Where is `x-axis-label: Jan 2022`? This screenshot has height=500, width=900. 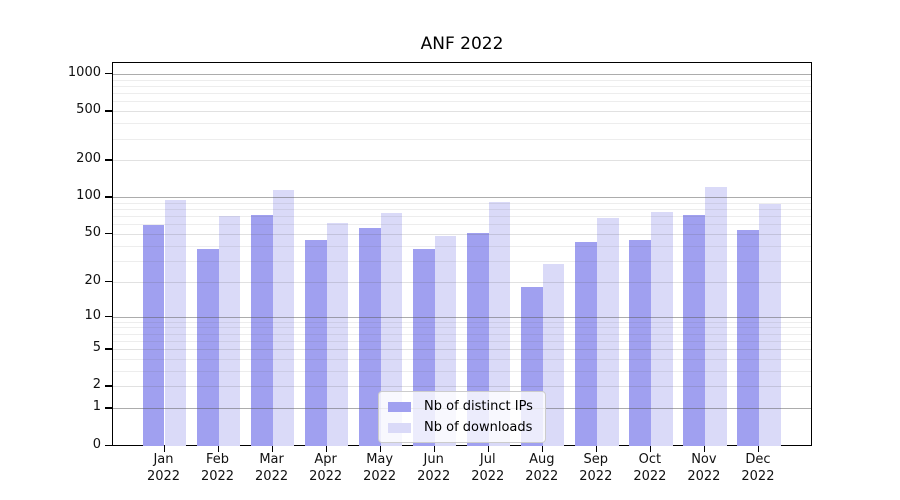 x-axis-label: Jan 2022 is located at coordinates (164, 468).